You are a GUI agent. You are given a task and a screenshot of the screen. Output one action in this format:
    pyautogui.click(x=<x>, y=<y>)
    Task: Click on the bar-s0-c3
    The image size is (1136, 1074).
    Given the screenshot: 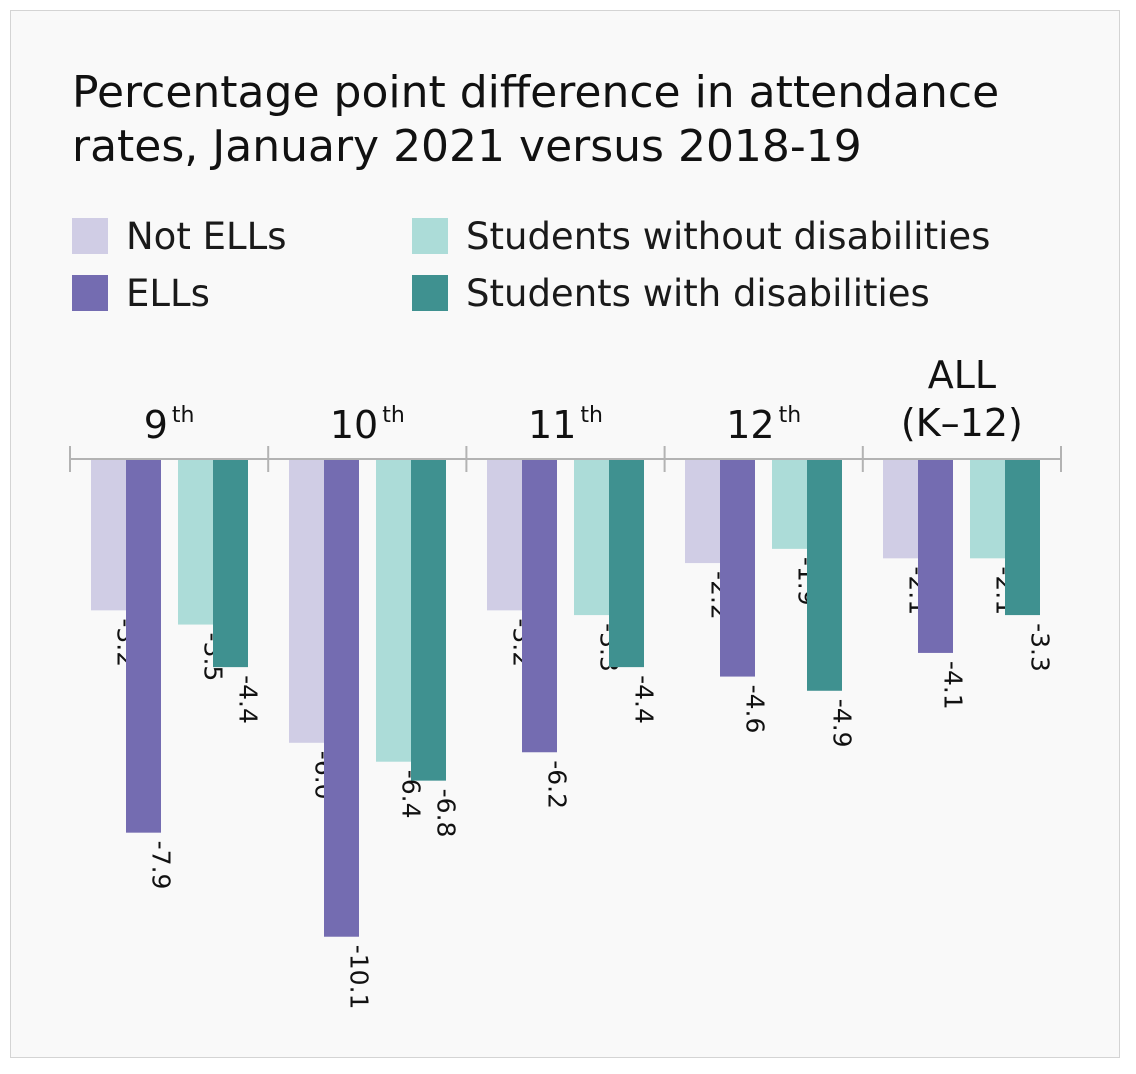 What is the action you would take?
    pyautogui.click(x=702, y=511)
    